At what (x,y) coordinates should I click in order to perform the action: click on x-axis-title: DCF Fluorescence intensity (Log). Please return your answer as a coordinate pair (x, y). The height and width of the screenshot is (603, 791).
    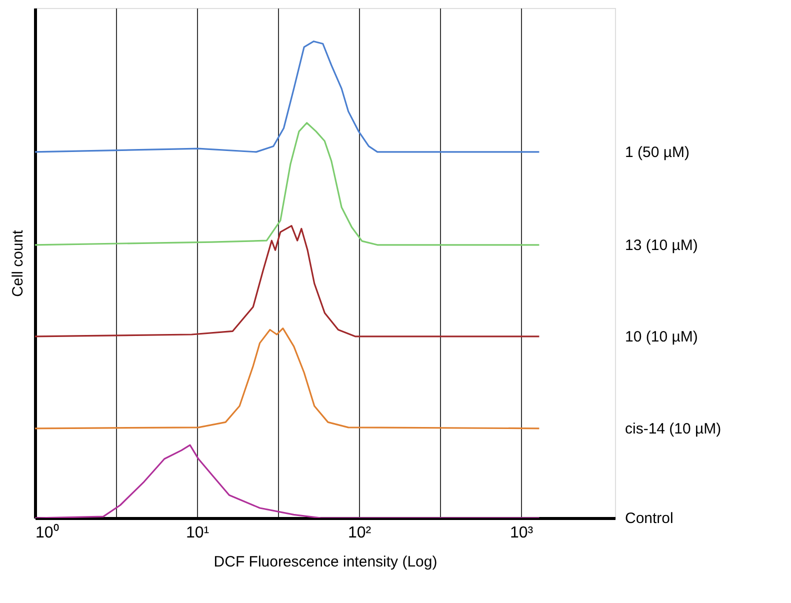
    Looking at the image, I should click on (326, 562).